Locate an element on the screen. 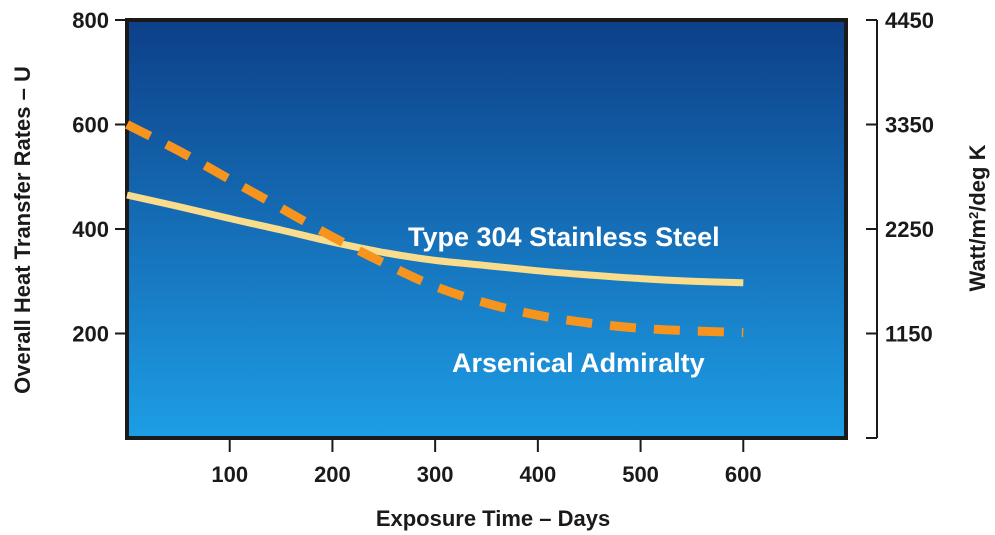 The height and width of the screenshot is (535, 995). y2-axis-title: Watt/m2/deg K is located at coordinates (977, 217).